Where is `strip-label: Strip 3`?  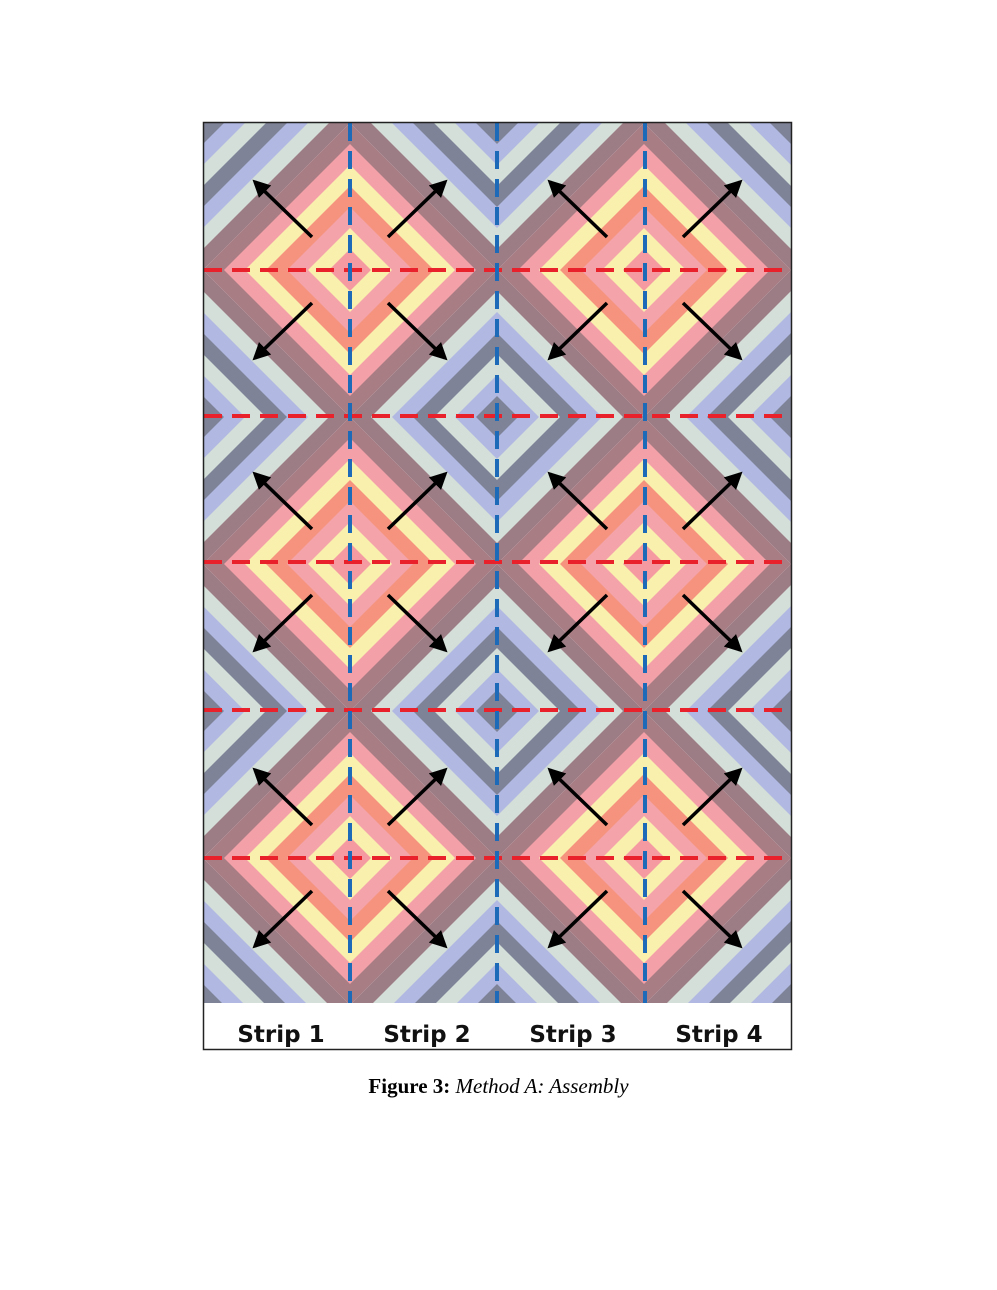
strip-label: Strip 3 is located at coordinates (572, 1035).